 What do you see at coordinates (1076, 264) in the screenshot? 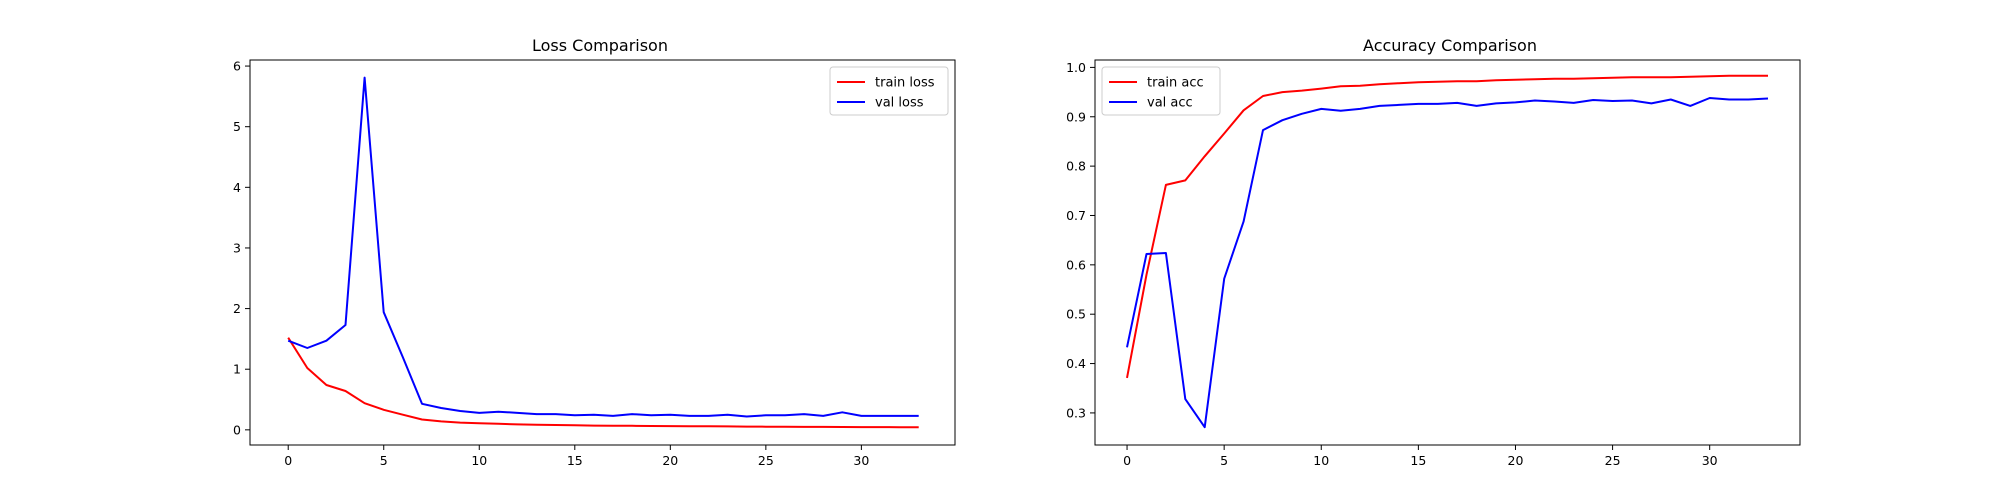
I see `accuracy-ytick-label: 0.6` at bounding box center [1076, 264].